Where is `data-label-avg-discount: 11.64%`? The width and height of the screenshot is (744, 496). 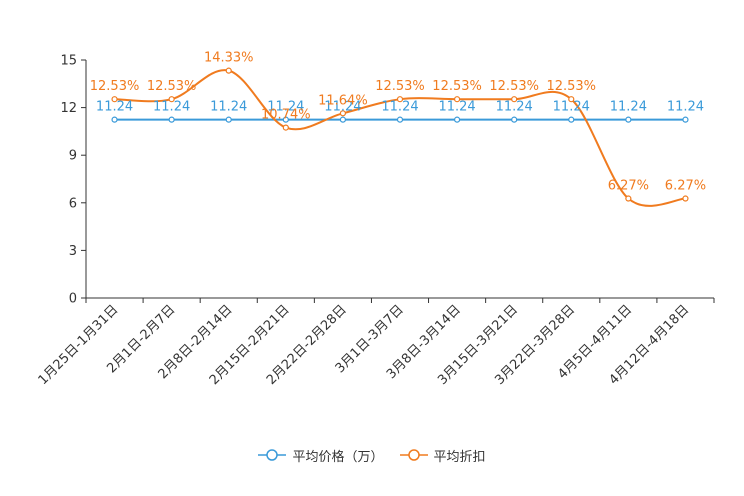
data-label-avg-discount: 11.64% is located at coordinates (343, 100).